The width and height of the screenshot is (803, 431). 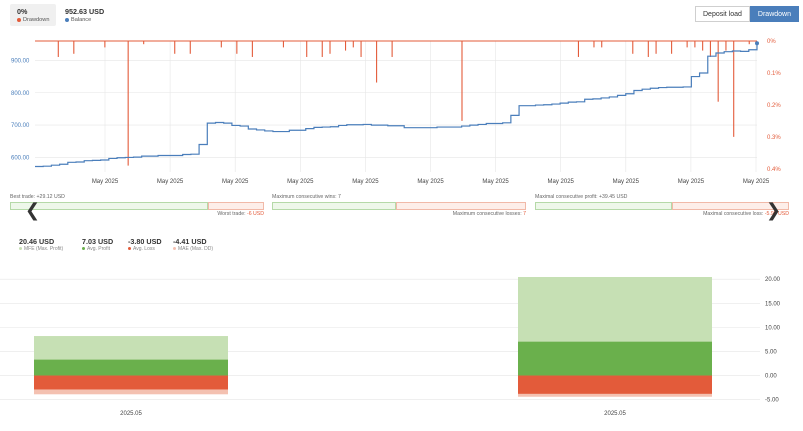 I want to click on consecutive-profit-gauge-green, so click(x=603, y=206).